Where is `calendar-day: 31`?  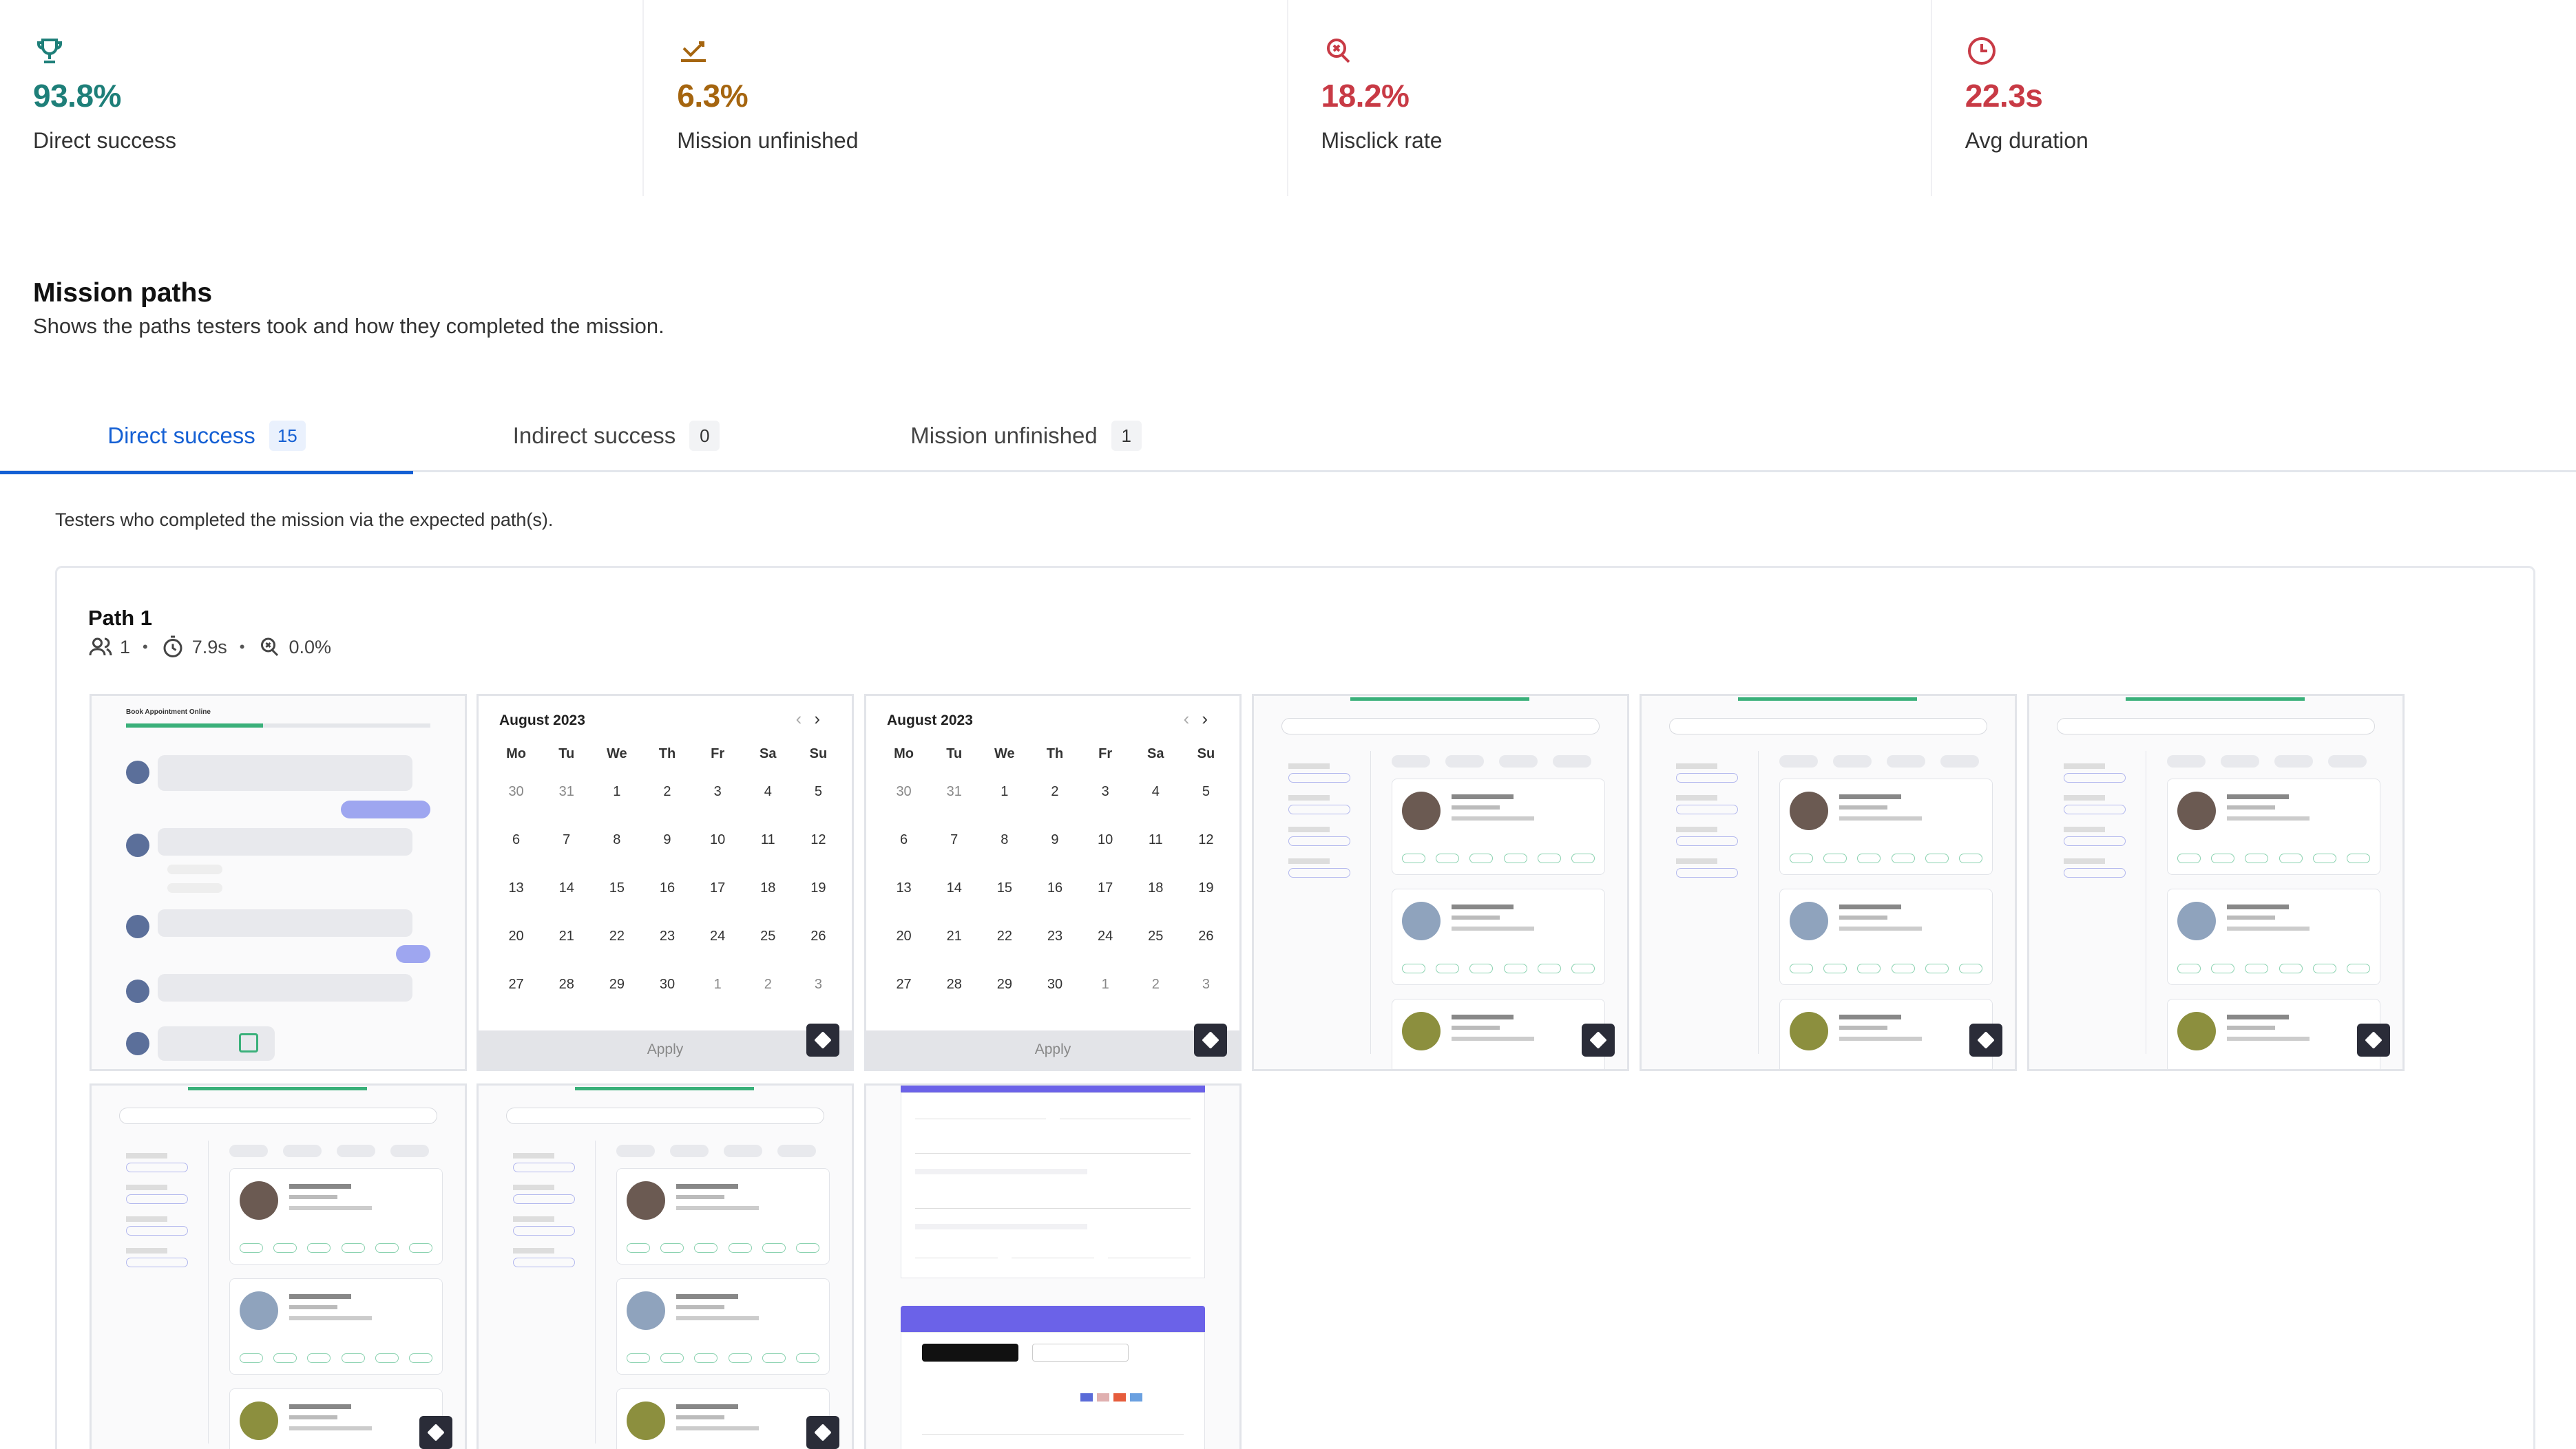 calendar-day: 31 is located at coordinates (954, 791).